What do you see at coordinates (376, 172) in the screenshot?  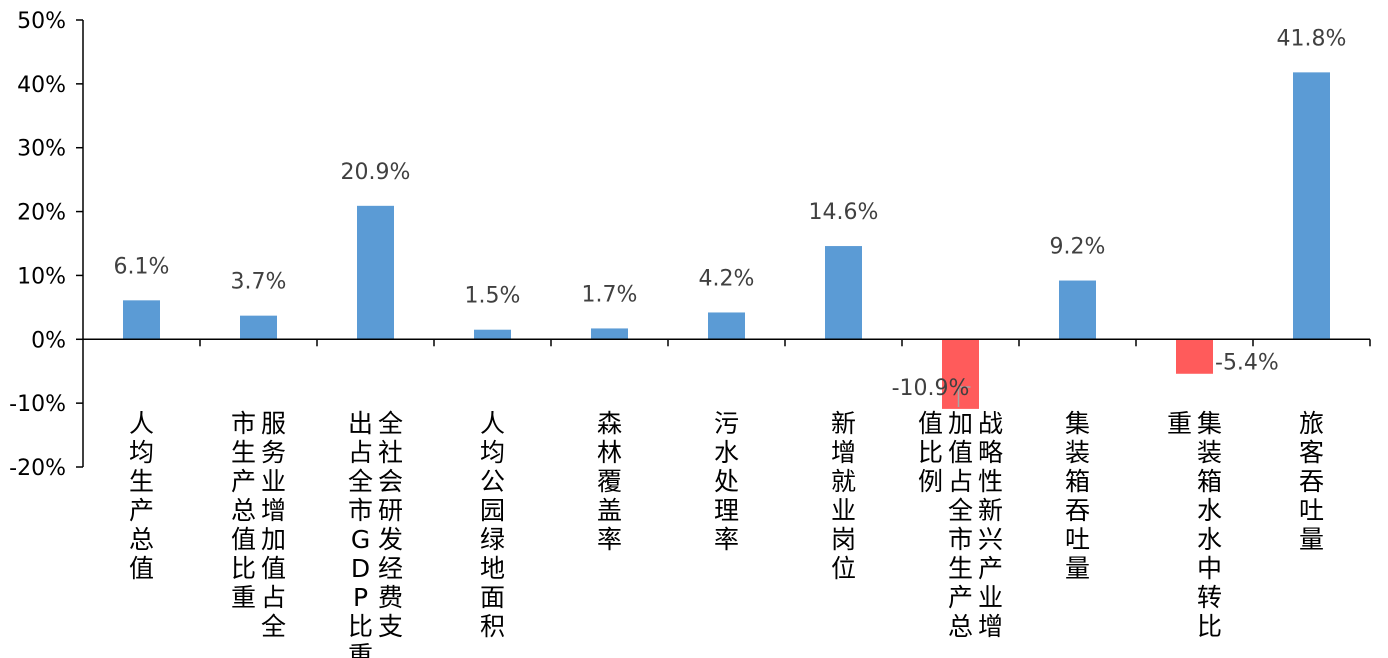 I see `data-label: 20.9%` at bounding box center [376, 172].